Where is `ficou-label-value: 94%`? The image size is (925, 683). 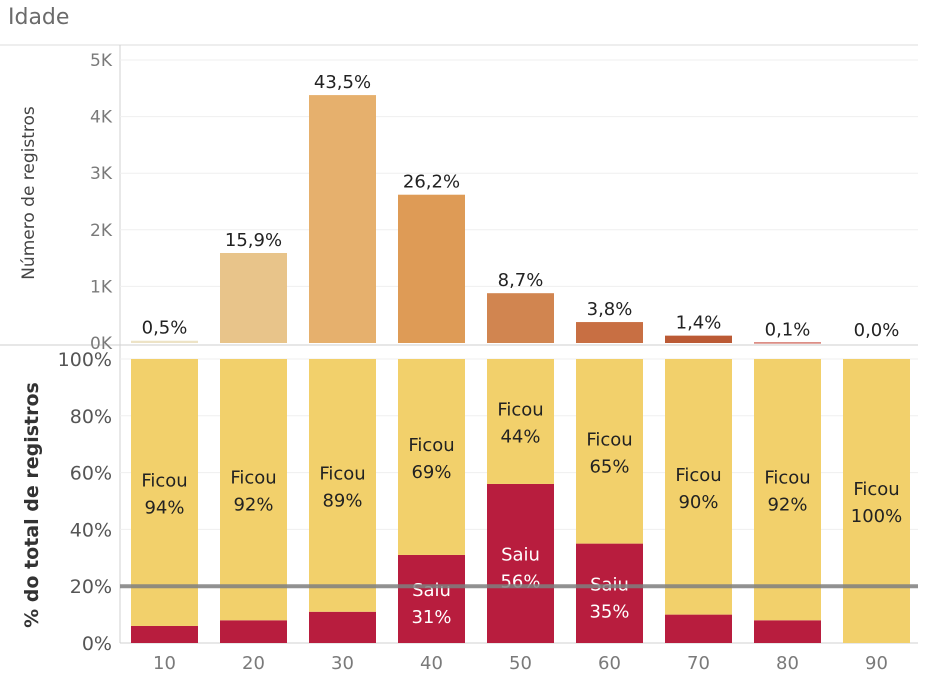 ficou-label-value: 94% is located at coordinates (164, 507).